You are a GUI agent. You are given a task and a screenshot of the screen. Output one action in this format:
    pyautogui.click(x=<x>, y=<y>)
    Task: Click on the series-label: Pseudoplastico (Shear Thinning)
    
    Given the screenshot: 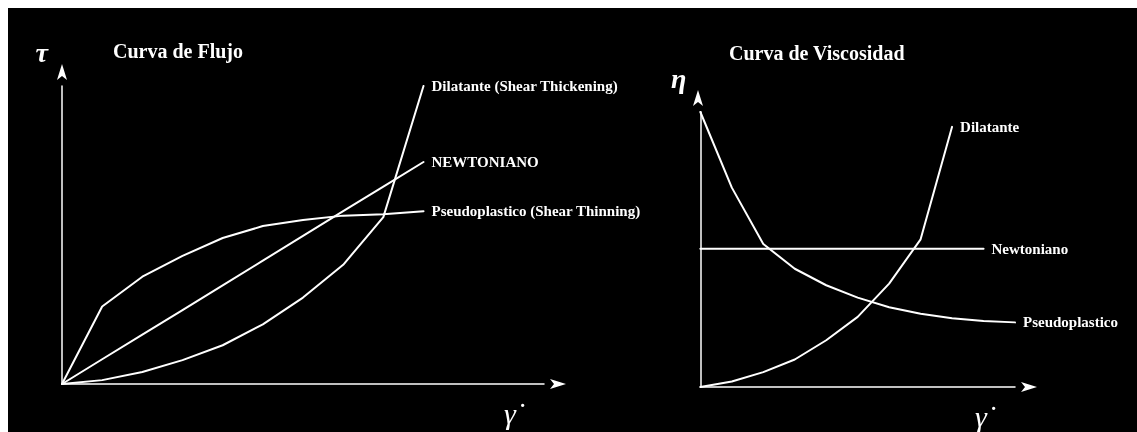 What is the action you would take?
    pyautogui.click(x=536, y=212)
    